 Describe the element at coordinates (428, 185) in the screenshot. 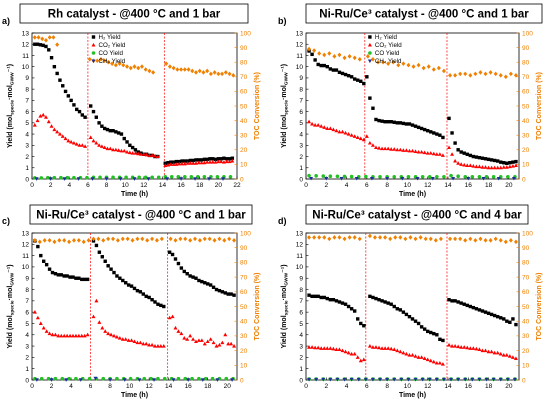

I see `x-tick-label: 12` at that location.